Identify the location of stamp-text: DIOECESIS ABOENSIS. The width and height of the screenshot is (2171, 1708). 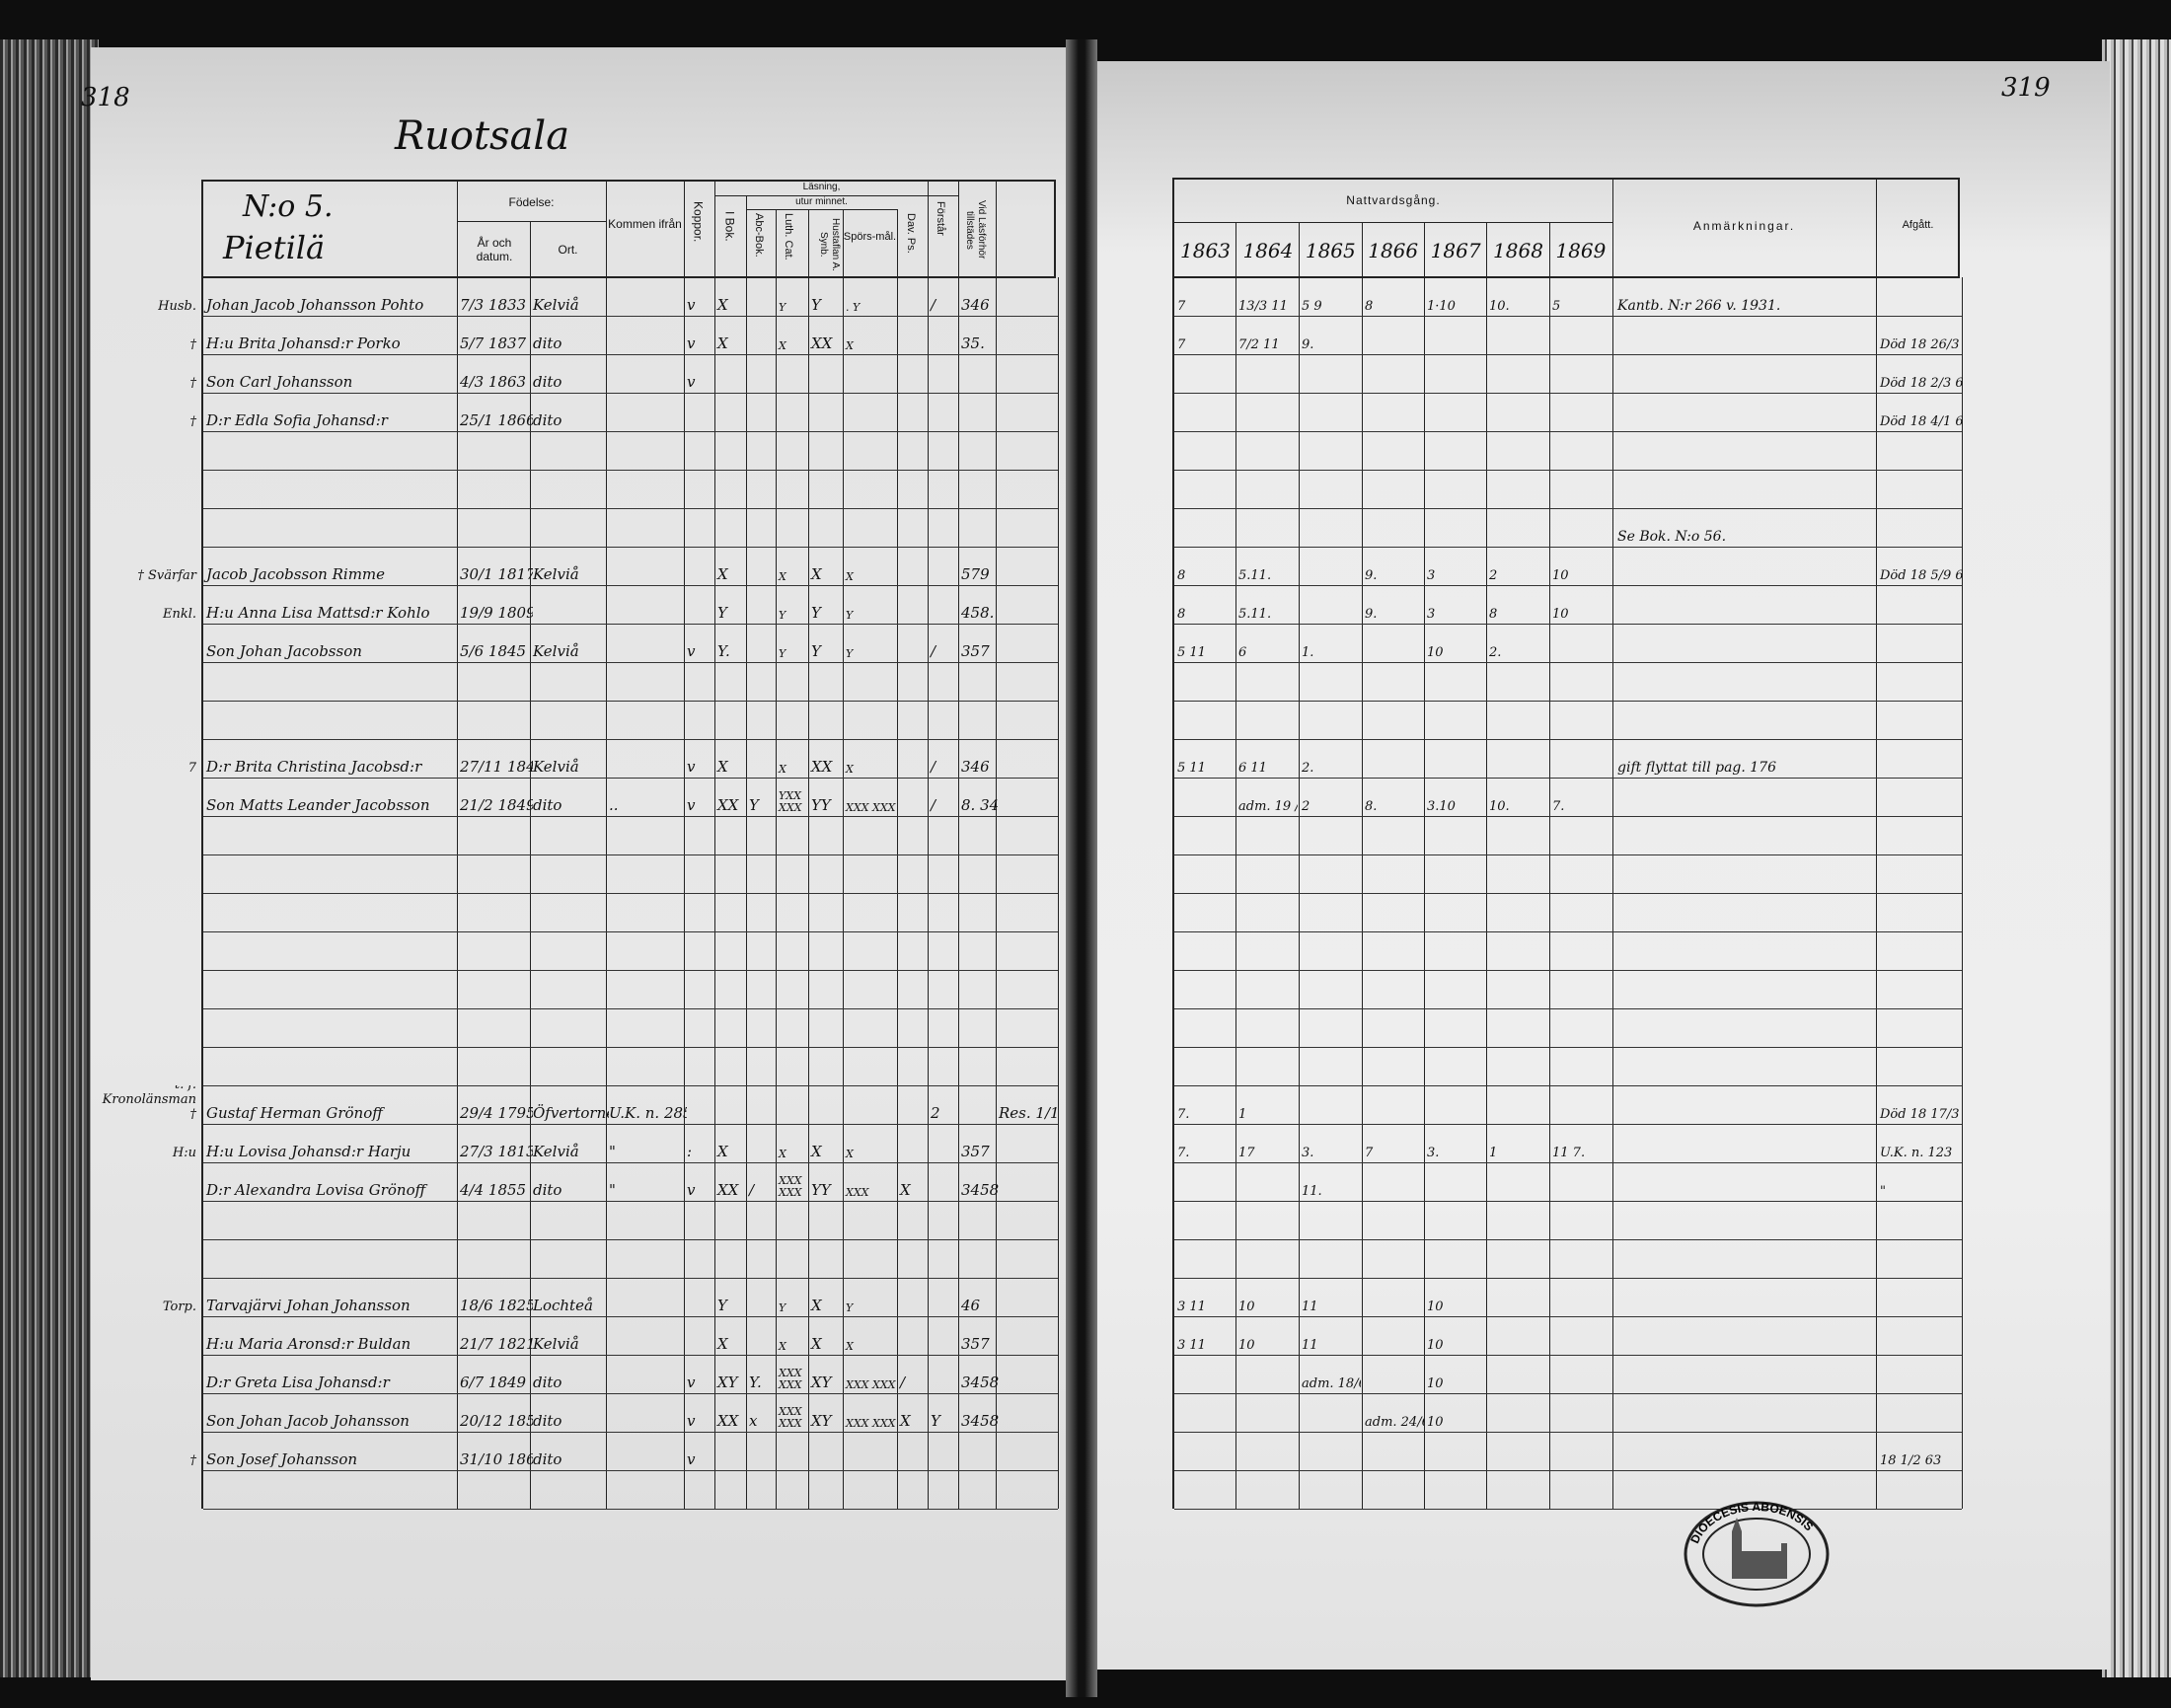
(1751, 1522).